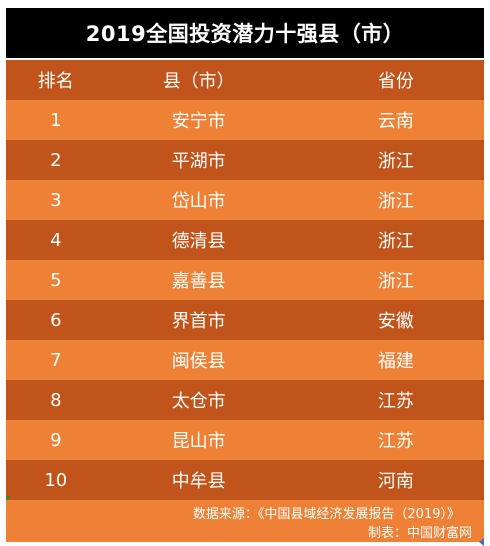 This screenshot has height=546, width=490. I want to click on header-county: 县（市）, so click(198, 81).